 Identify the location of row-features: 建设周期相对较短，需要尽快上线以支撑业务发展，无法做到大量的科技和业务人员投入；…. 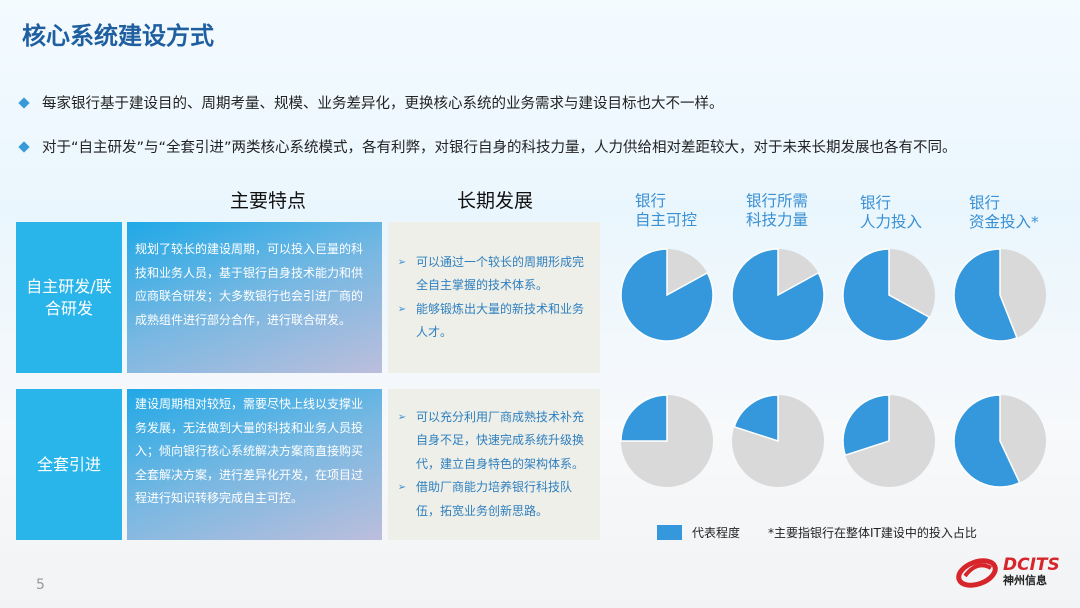
(254, 464).